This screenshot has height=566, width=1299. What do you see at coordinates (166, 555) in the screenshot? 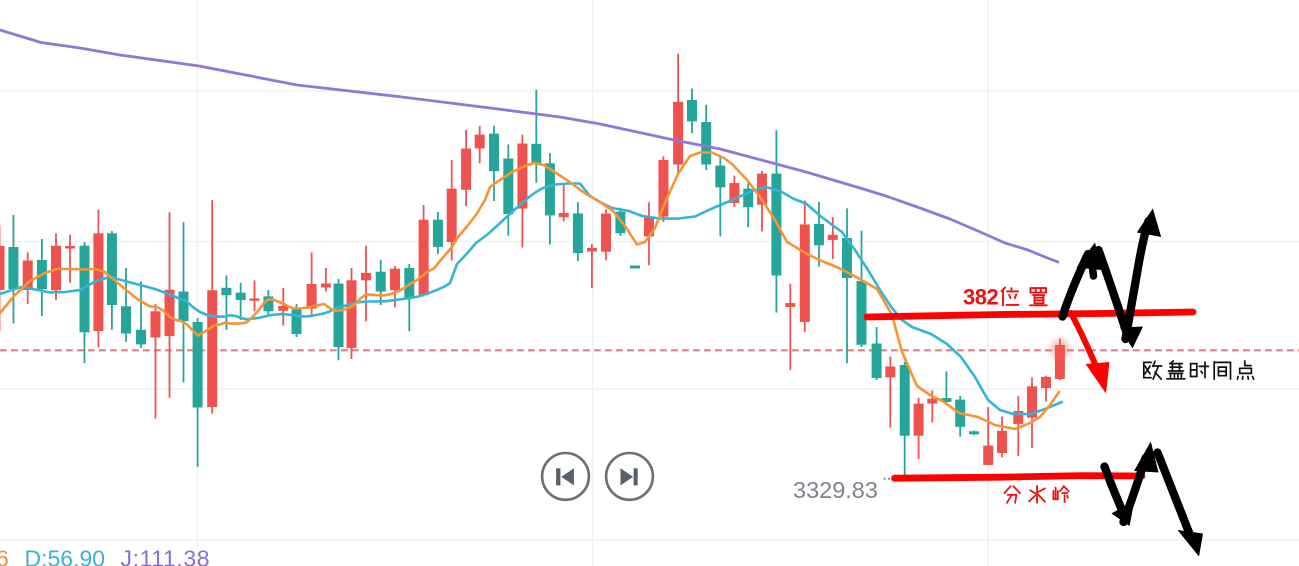
I see `svg-text: J:111.38` at bounding box center [166, 555].